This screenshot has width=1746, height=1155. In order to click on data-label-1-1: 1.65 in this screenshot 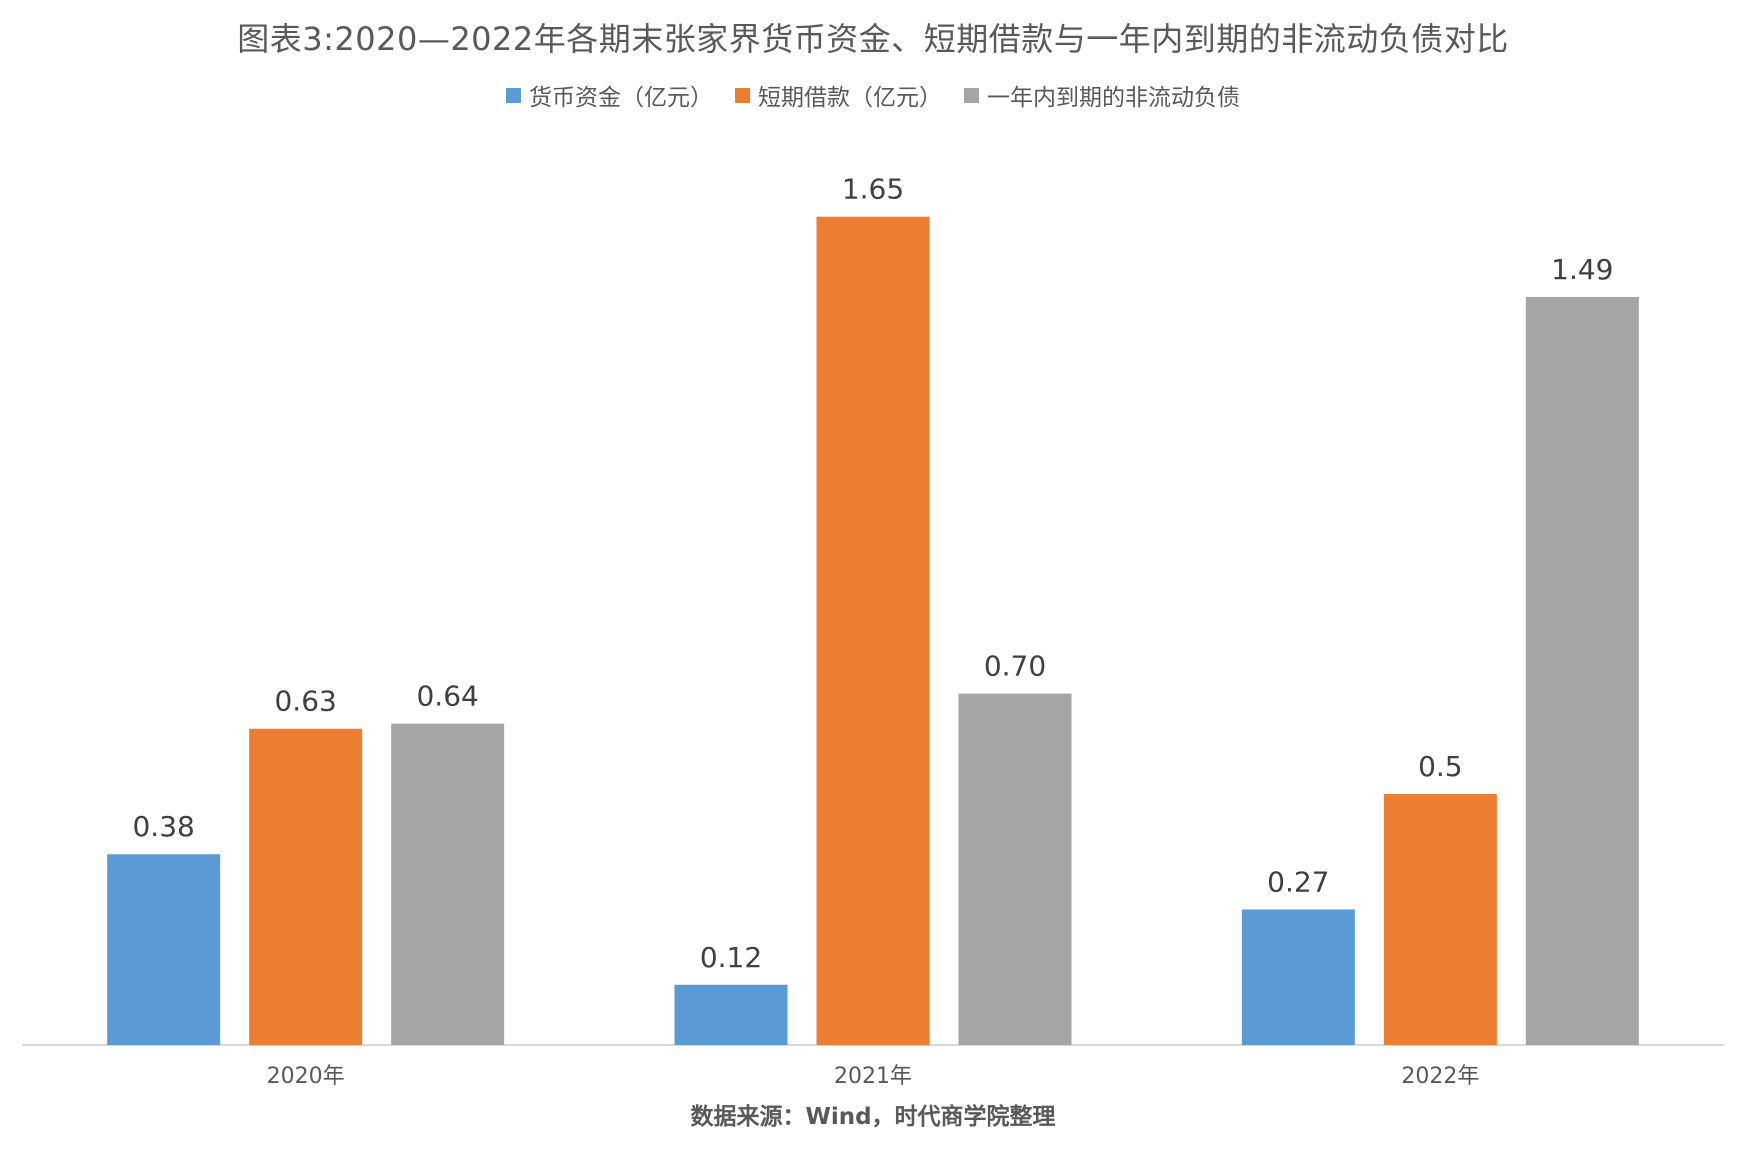, I will do `click(873, 189)`.